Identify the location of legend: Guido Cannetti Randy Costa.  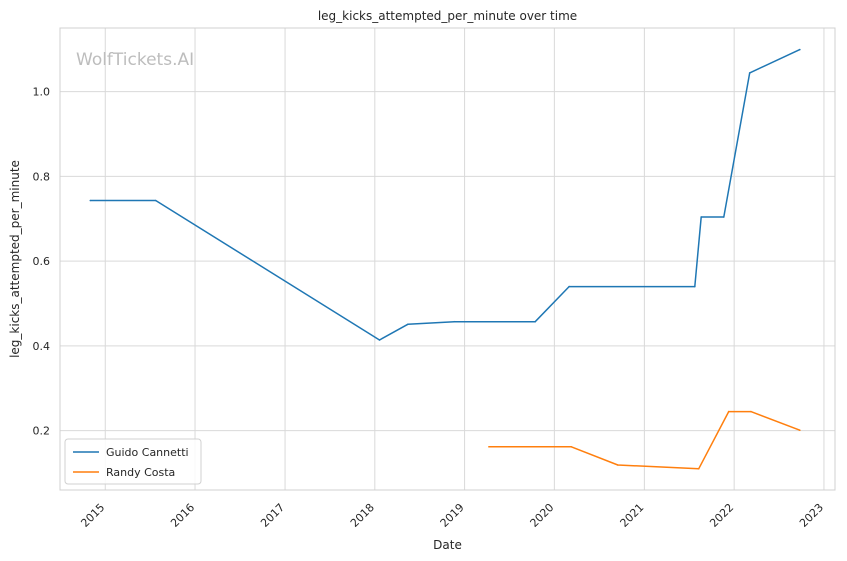
(133, 461).